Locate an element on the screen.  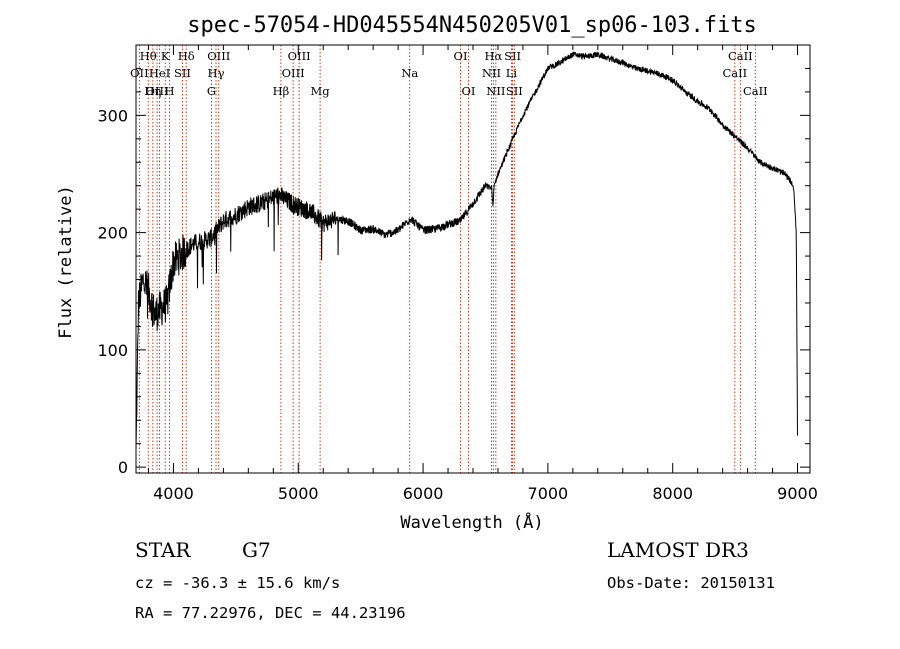
line-label: Hα is located at coordinates (493, 56).